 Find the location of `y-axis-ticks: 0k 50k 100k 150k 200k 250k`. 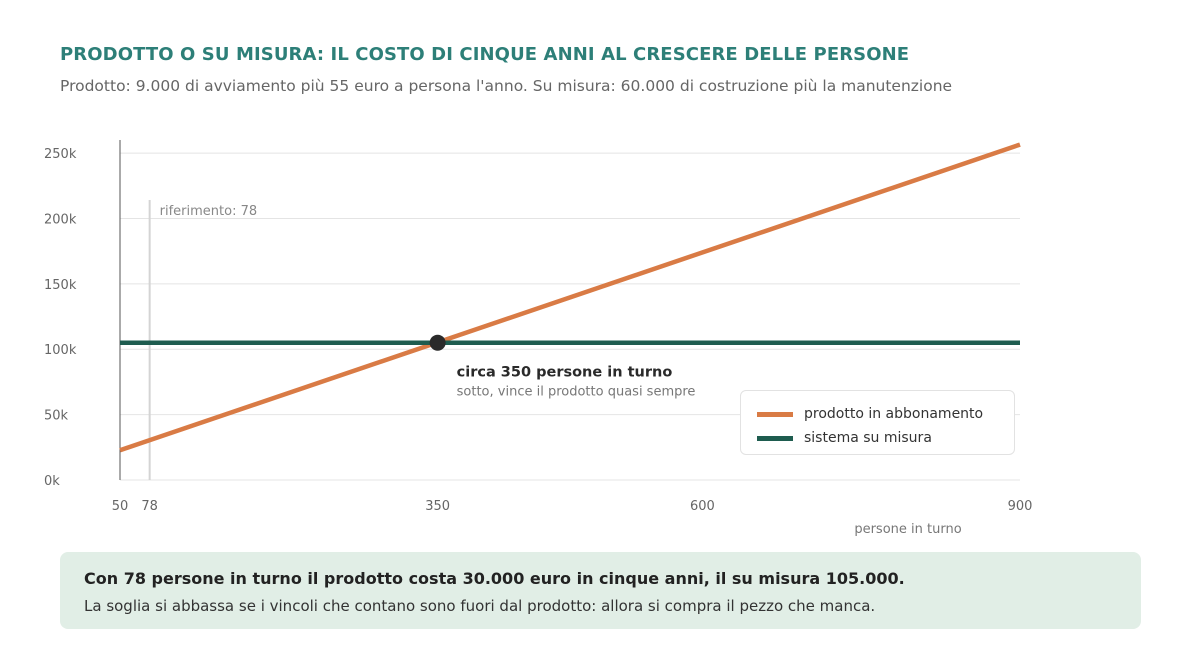

y-axis-ticks: 0k 50k 100k 150k 200k 250k is located at coordinates (60, 318).